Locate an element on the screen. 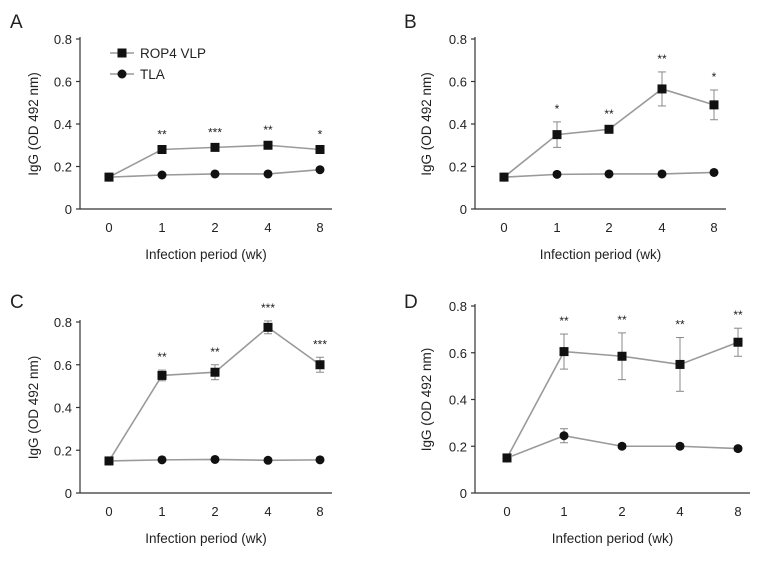 The width and height of the screenshot is (774, 562). panel-label: D is located at coordinates (411, 302).